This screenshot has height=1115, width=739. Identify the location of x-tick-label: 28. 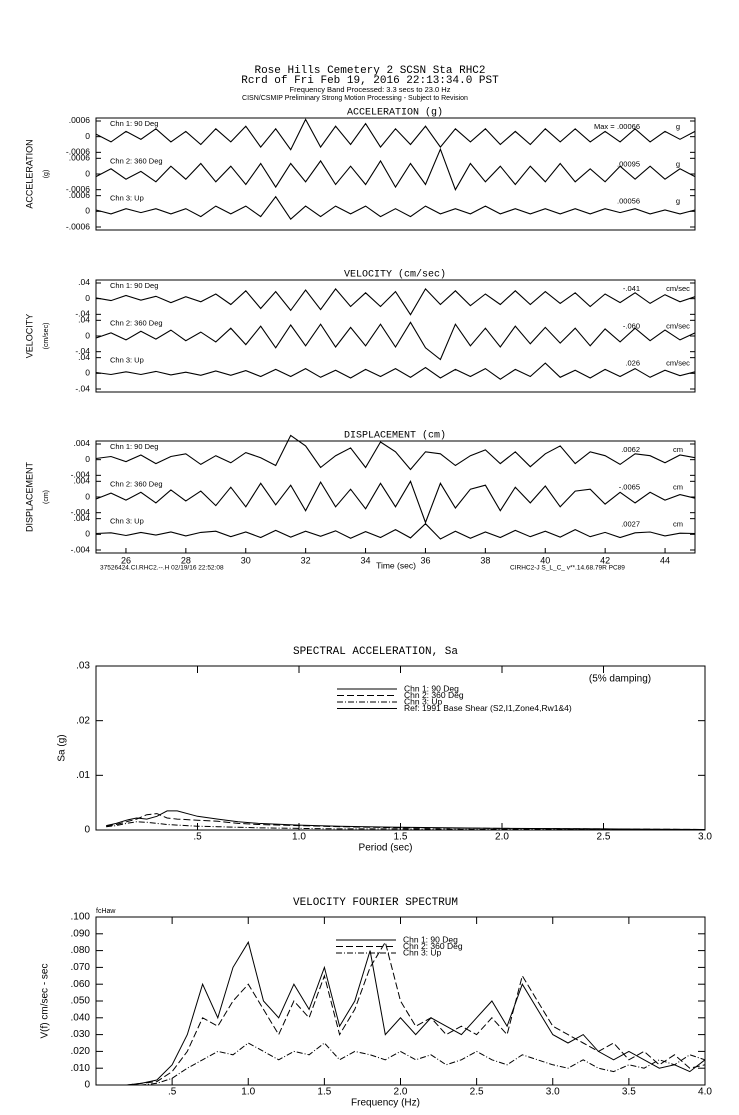
(186, 560).